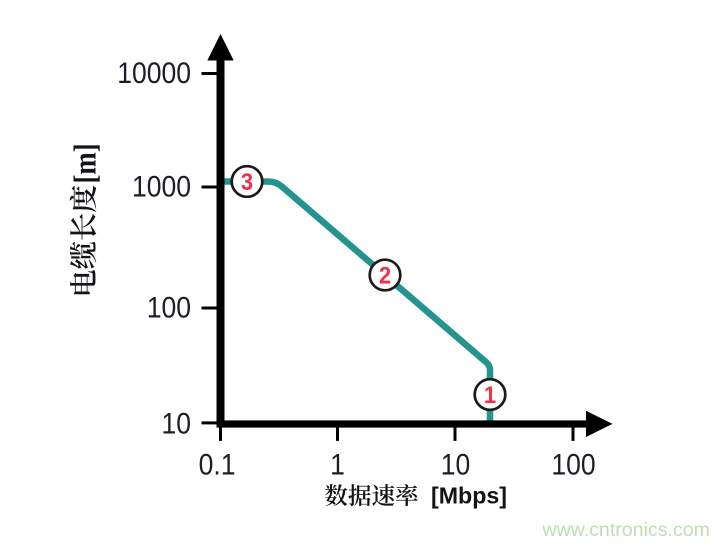  I want to click on svg-text: www.cntronics.com, so click(625, 530).